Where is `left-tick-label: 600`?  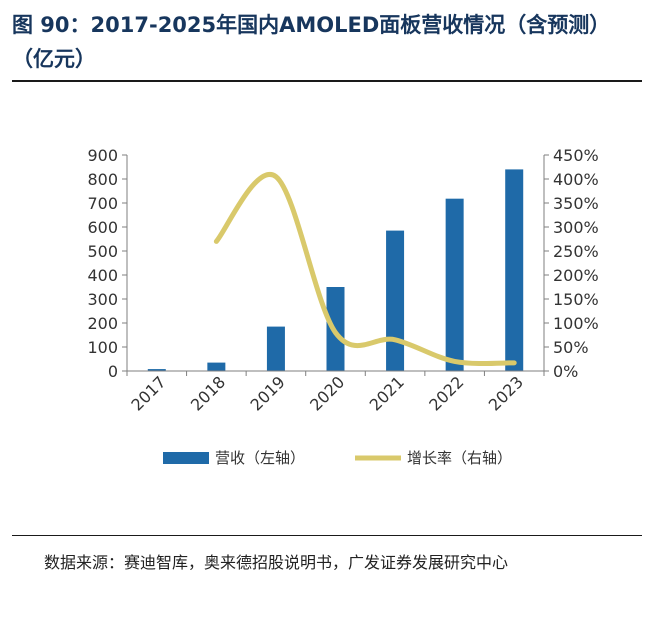
left-tick-label: 600 is located at coordinates (102, 227).